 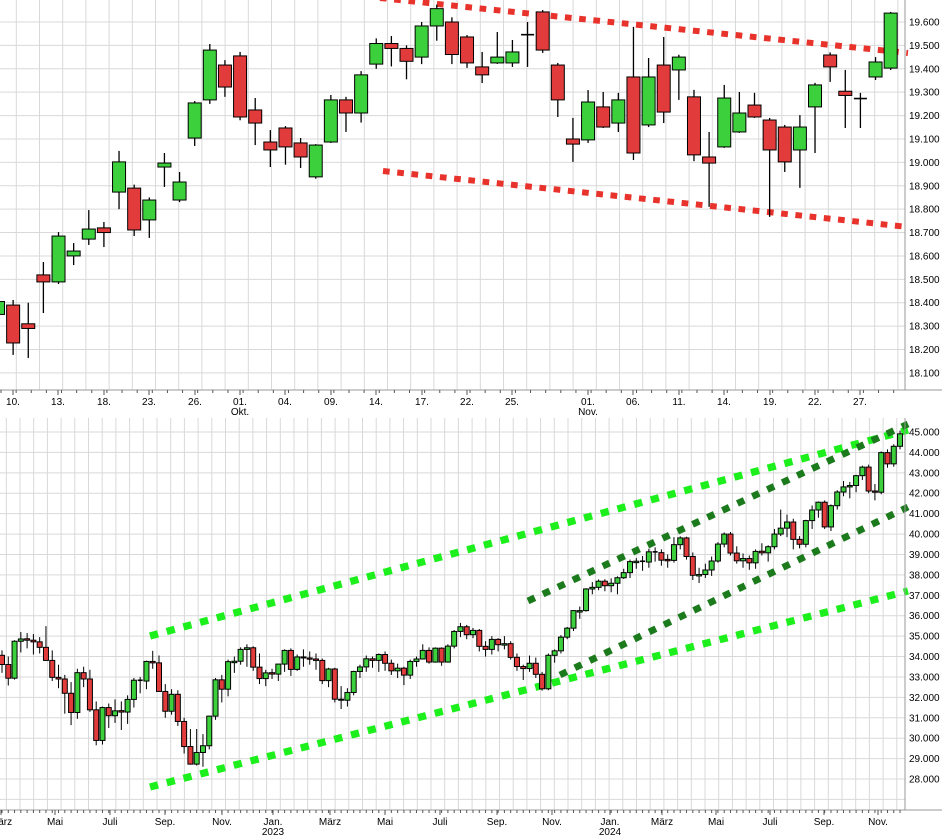 What do you see at coordinates (718, 512) in the screenshot?
I see `ascending-channel-dark-upper` at bounding box center [718, 512].